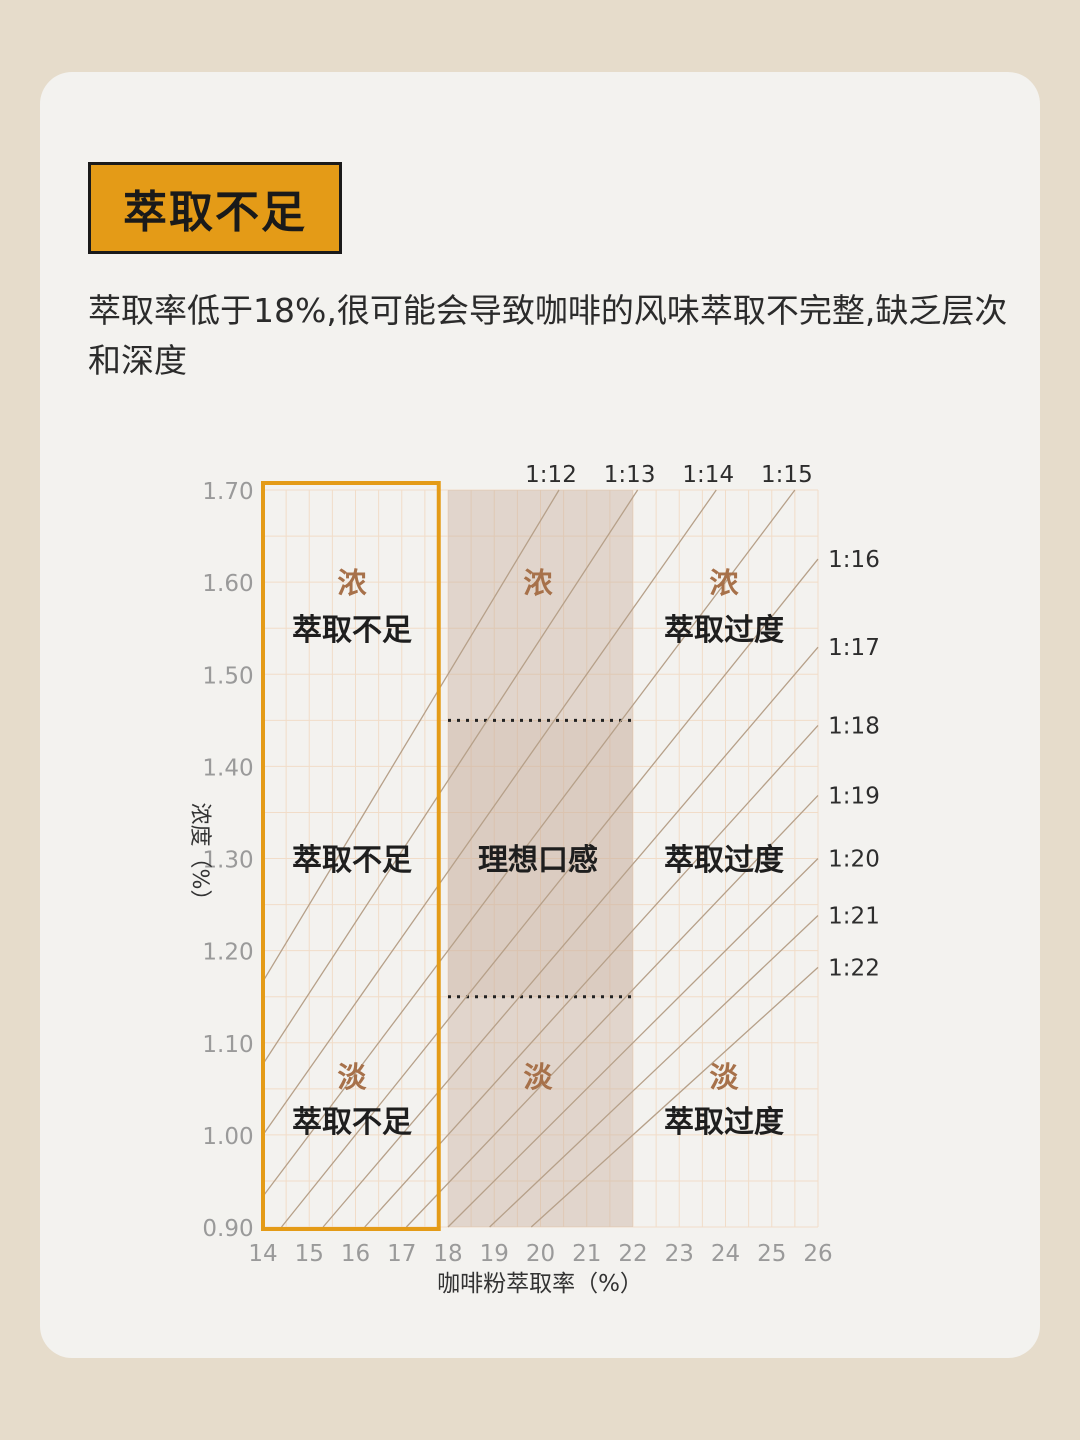  I want to click on y-tick-label: 1.20, so click(227, 953).